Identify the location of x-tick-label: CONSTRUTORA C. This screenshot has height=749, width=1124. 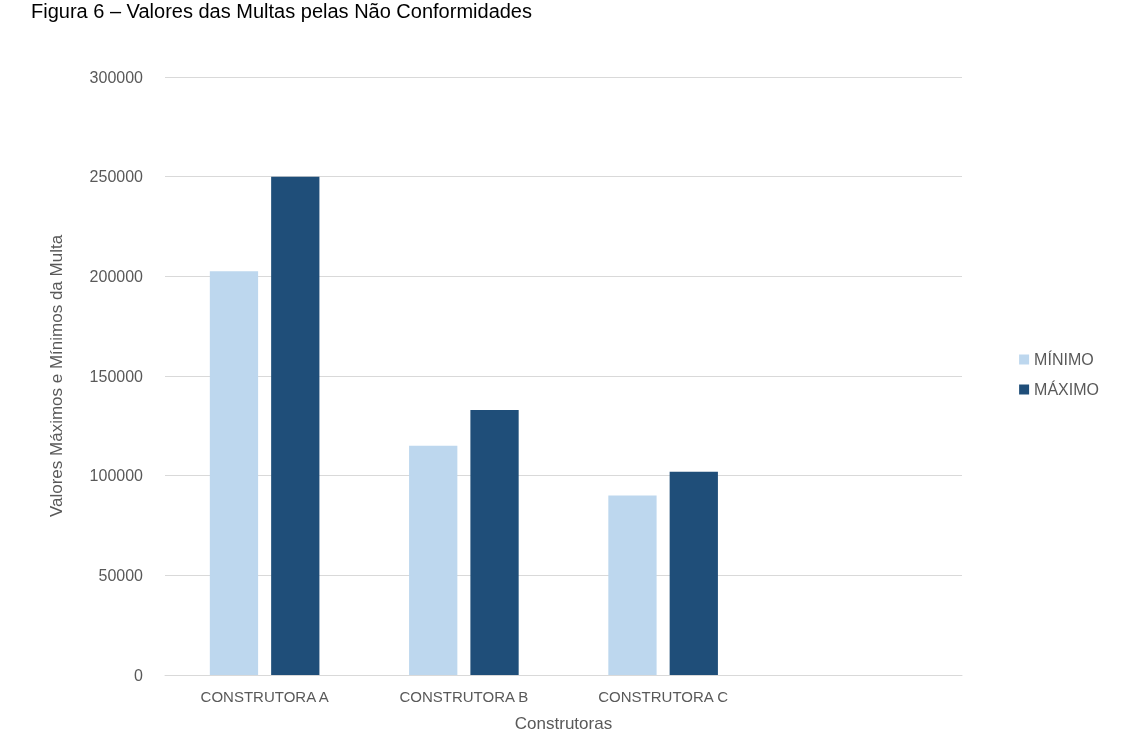
(663, 696).